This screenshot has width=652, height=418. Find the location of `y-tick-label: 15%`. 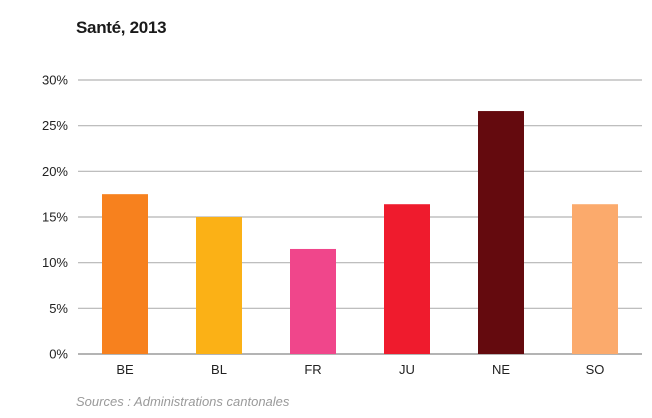

y-tick-label: 15% is located at coordinates (55, 217).